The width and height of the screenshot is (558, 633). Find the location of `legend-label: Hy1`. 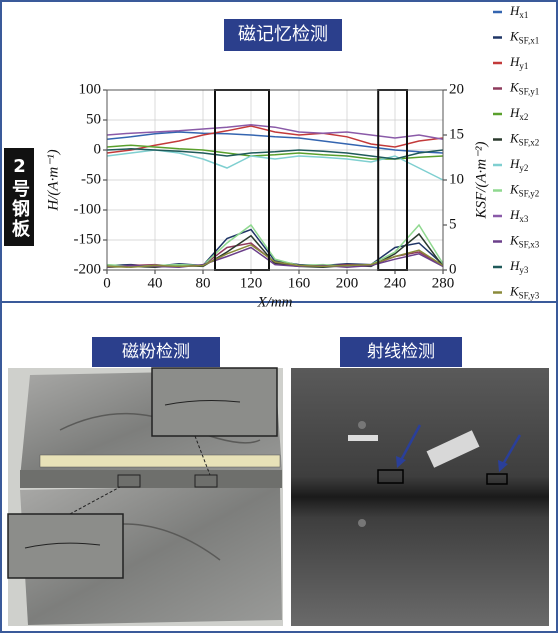

legend-label: Hy1 is located at coordinates (518, 62).